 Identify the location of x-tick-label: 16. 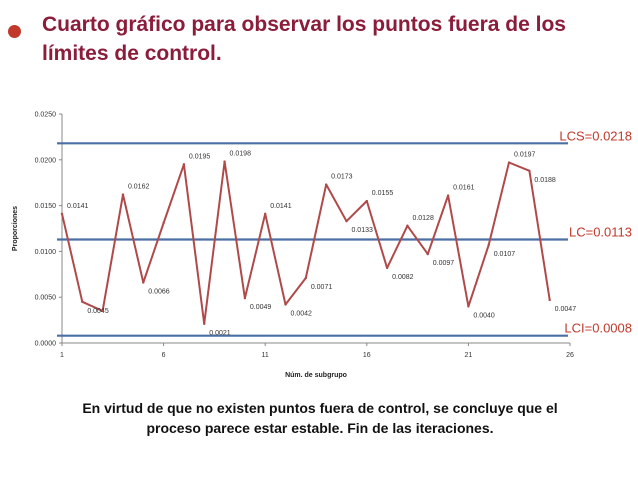
(367, 355).